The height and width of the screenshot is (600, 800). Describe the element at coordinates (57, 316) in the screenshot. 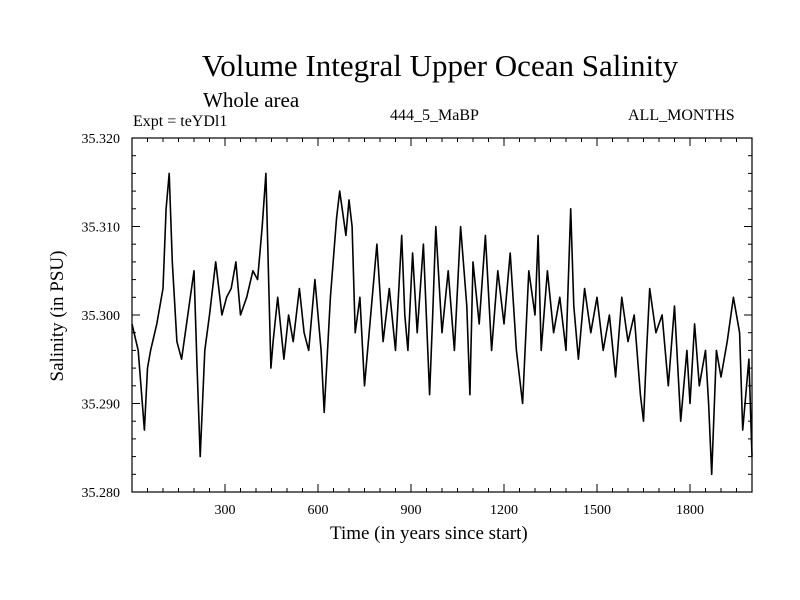

I see `y-axis-label: Salinity (in PSU)` at that location.